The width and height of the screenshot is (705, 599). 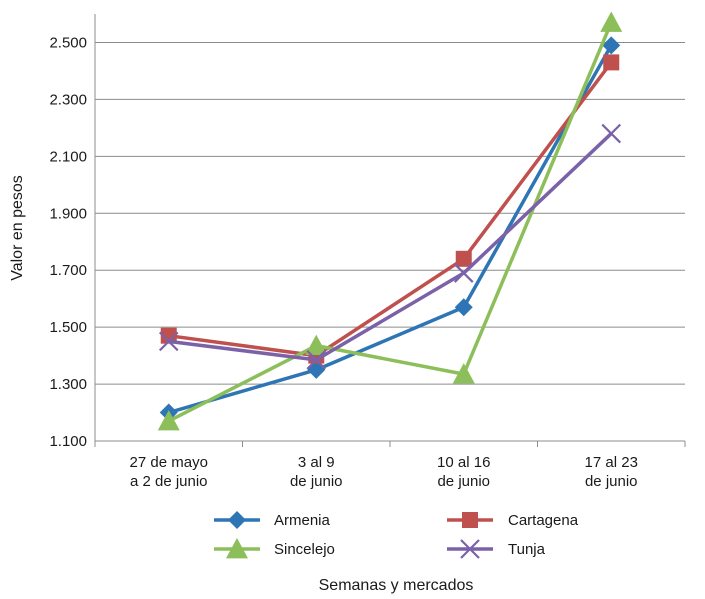 I want to click on x-tick-label-line: a 2 de junio, so click(x=169, y=481).